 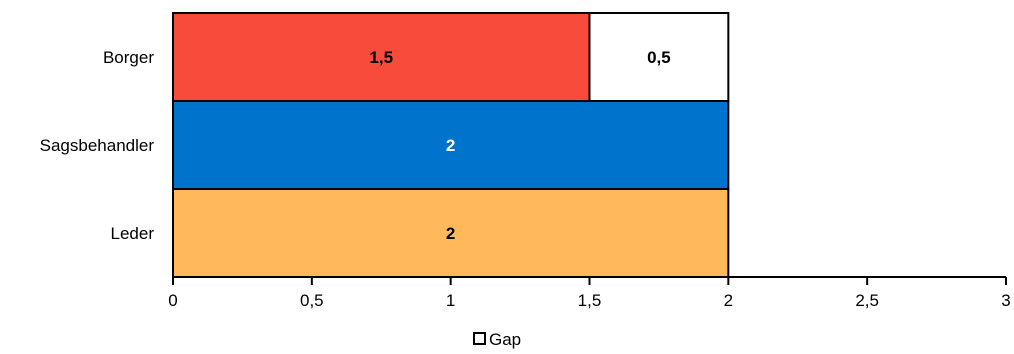 What do you see at coordinates (312, 300) in the screenshot?
I see `x-tick-label: 0,5` at bounding box center [312, 300].